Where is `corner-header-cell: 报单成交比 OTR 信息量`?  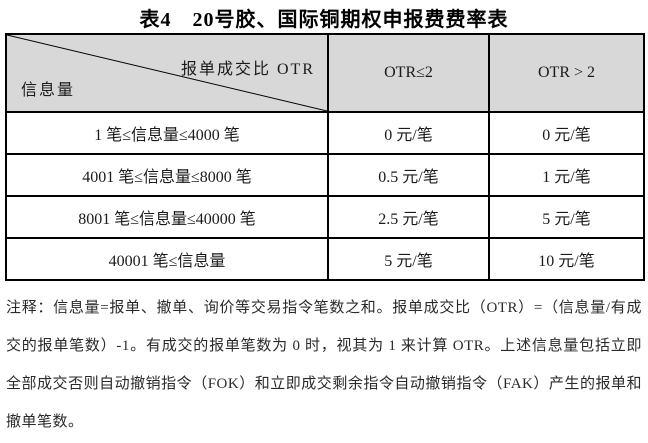 corner-header-cell: 报单成交比 OTR 信息量 is located at coordinates (167, 73).